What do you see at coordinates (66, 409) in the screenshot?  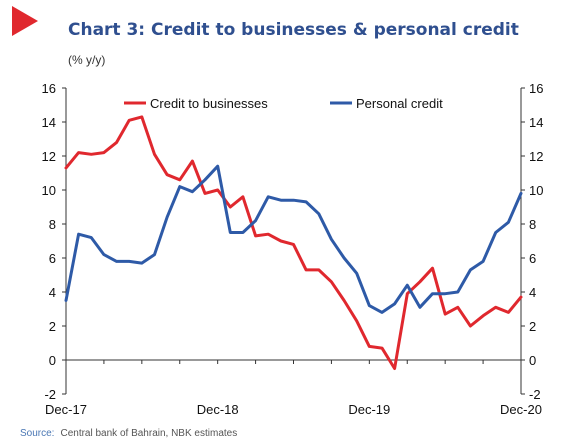 I see `x-tick-label: Dec-17` at bounding box center [66, 409].